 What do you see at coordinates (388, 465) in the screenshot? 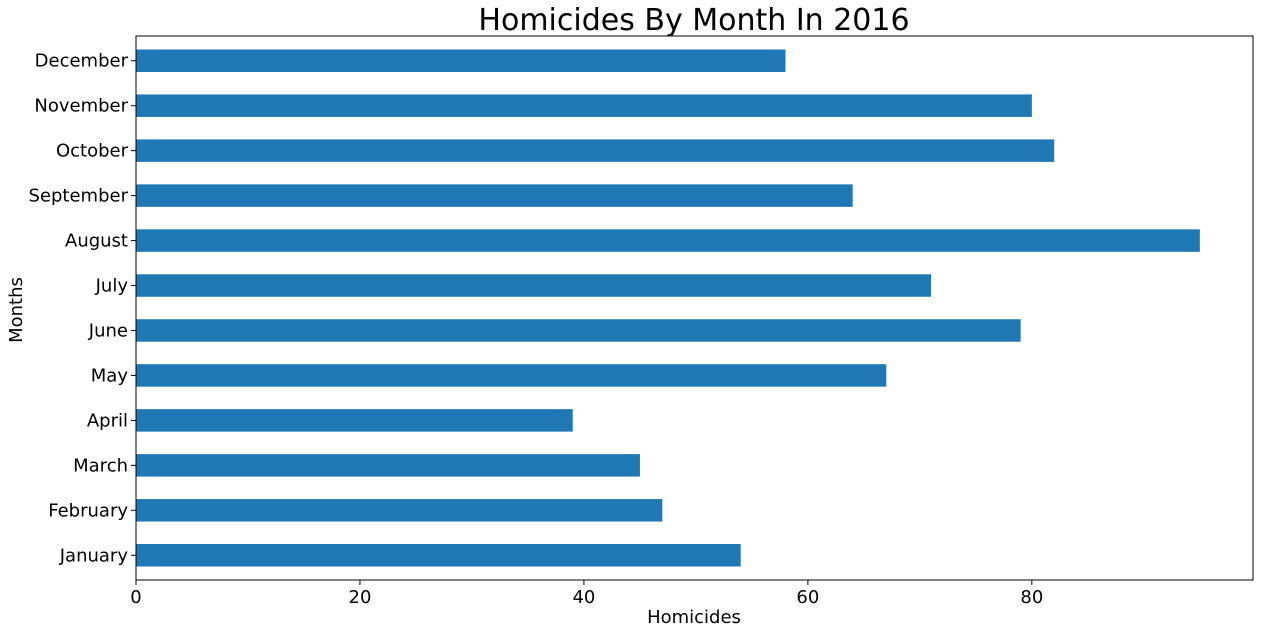
I see `bar-march` at bounding box center [388, 465].